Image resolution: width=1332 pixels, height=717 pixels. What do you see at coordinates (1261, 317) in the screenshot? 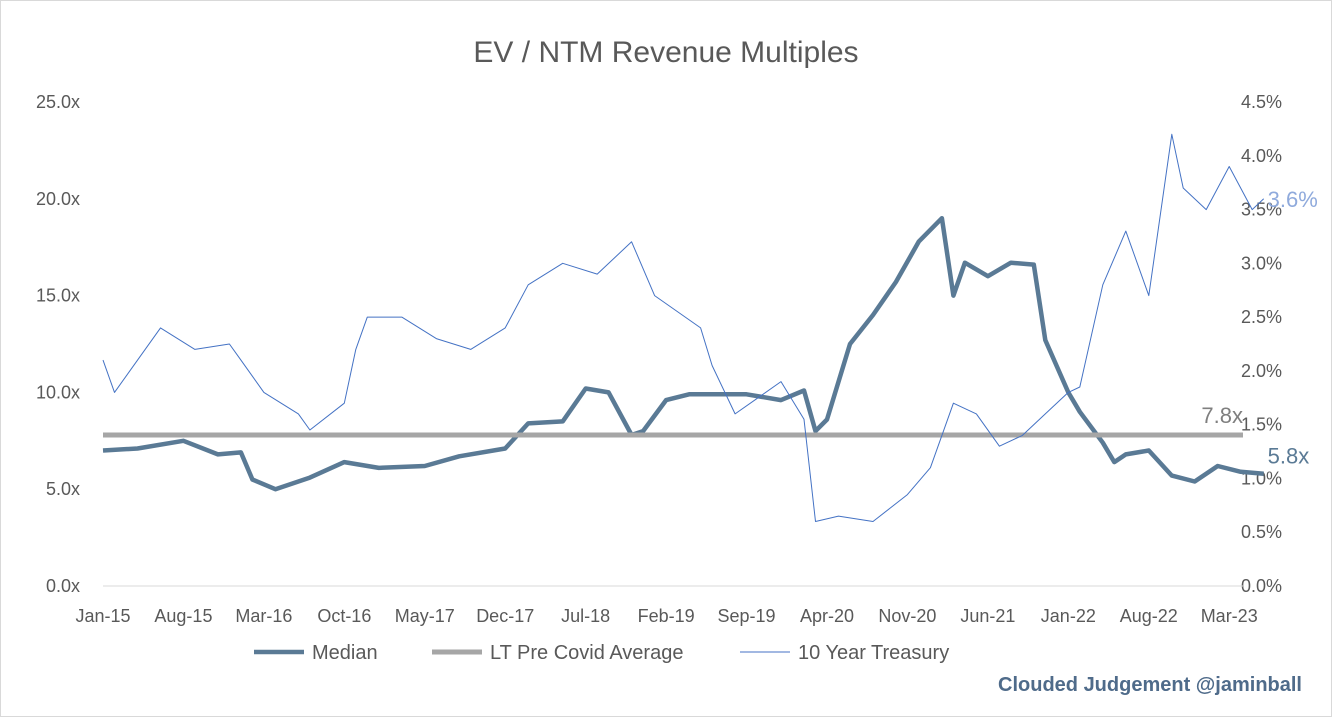
I see `right-tick-label: 2.5%` at bounding box center [1261, 317].